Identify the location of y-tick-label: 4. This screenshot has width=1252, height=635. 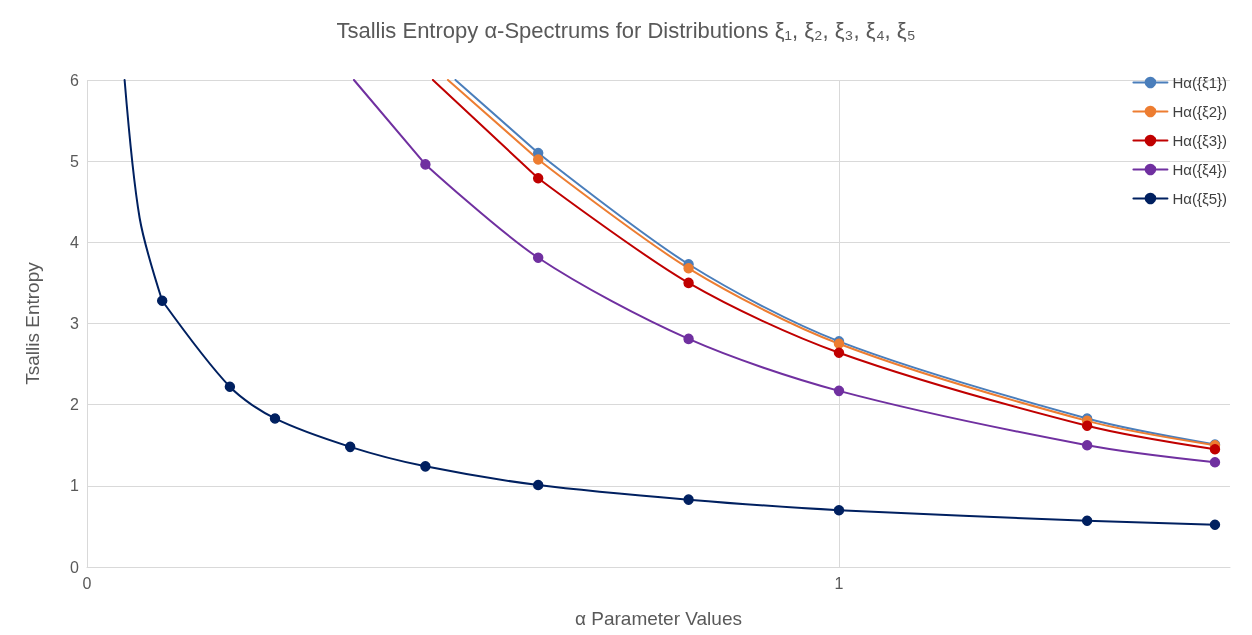
(75, 242).